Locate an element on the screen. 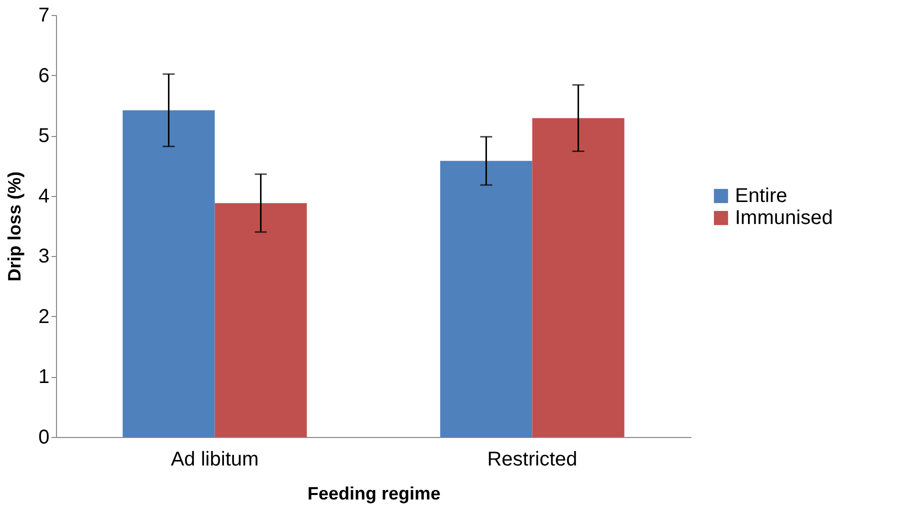 The image size is (907, 531). legend-label: Immunised is located at coordinates (784, 218).